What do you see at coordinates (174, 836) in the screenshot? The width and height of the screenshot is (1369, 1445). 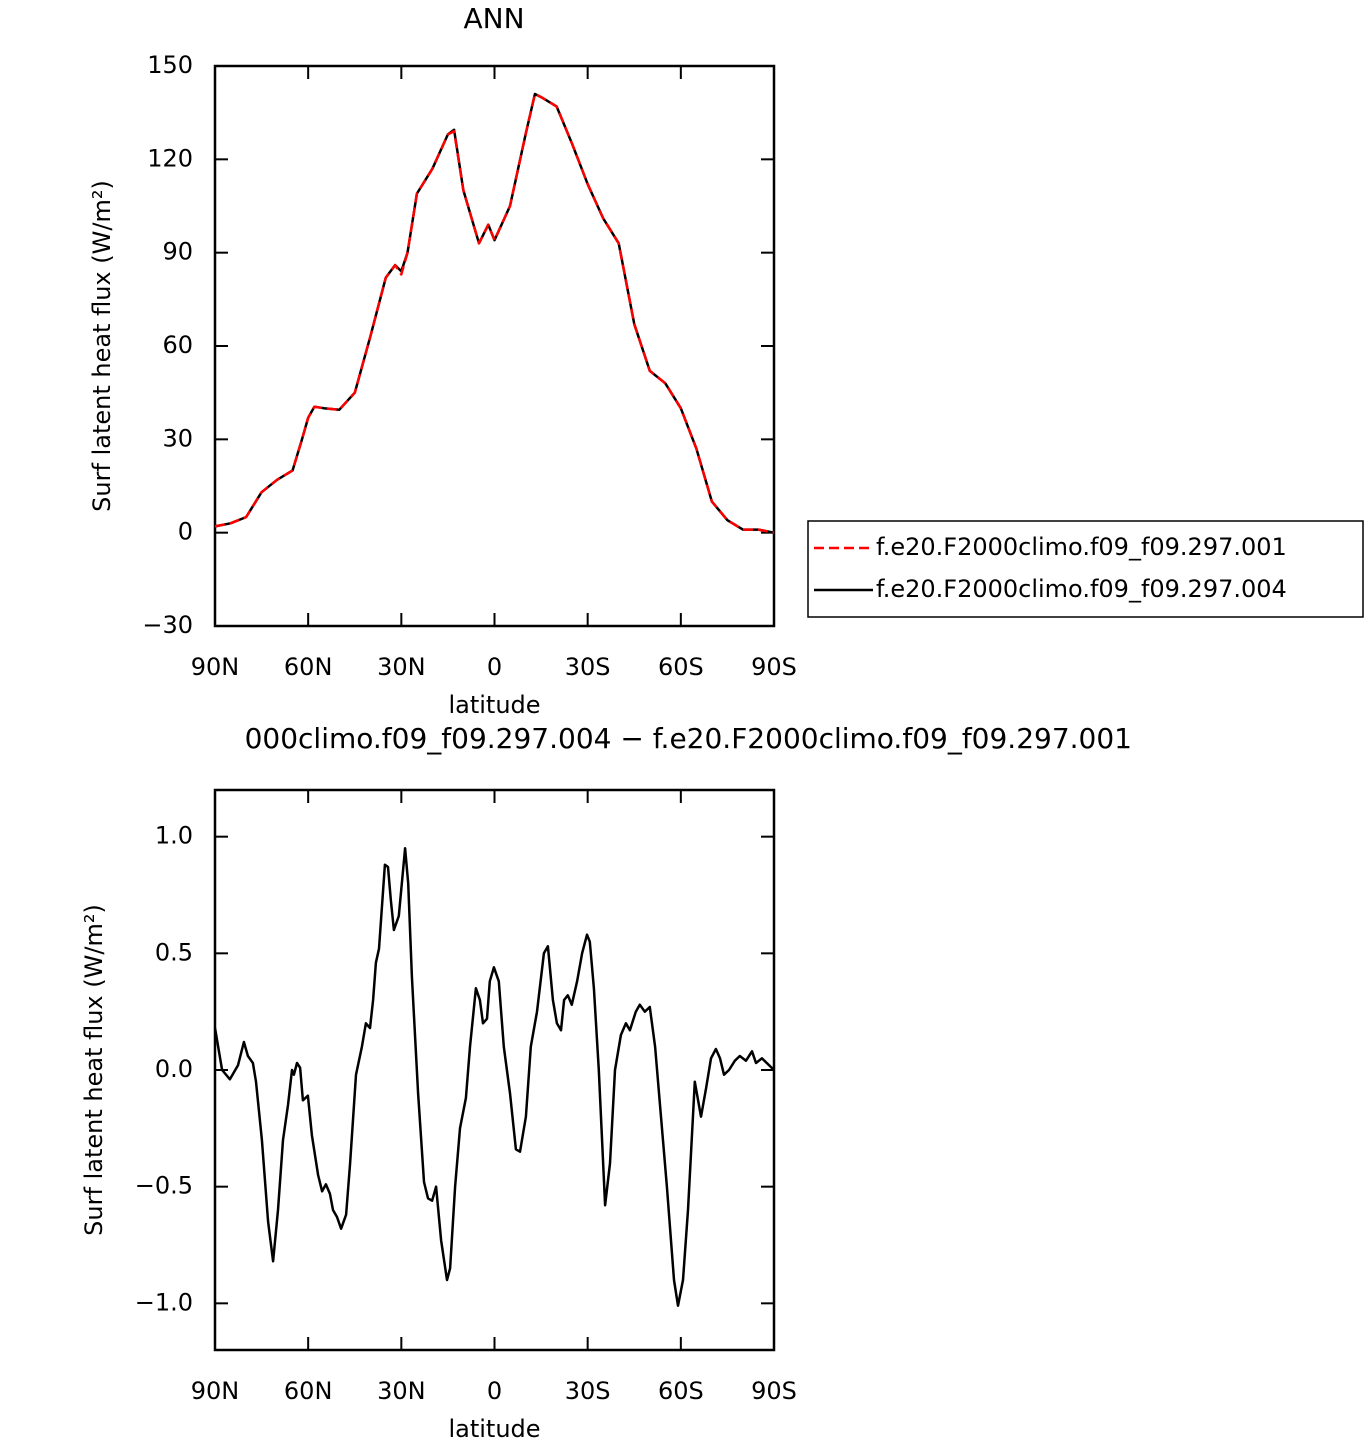 I see `y-tick-label: 1.0` at bounding box center [174, 836].